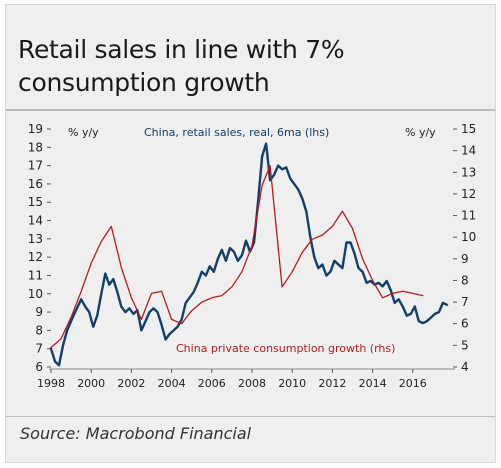  Describe the element at coordinates (39, 312) in the screenshot. I see `left-tick-label: 9` at that location.